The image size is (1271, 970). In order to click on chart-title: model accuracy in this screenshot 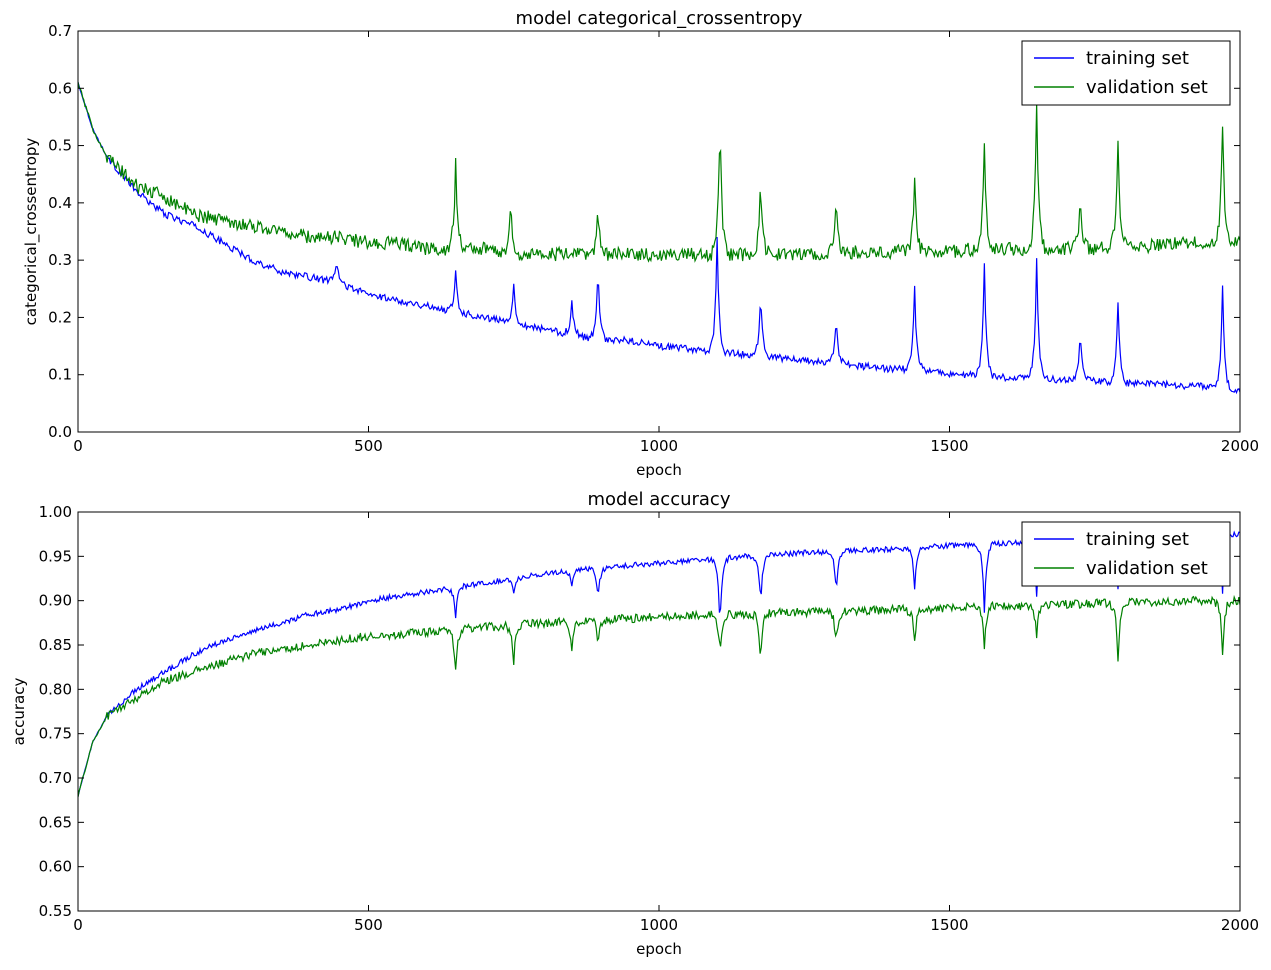, I will do `click(659, 499)`.